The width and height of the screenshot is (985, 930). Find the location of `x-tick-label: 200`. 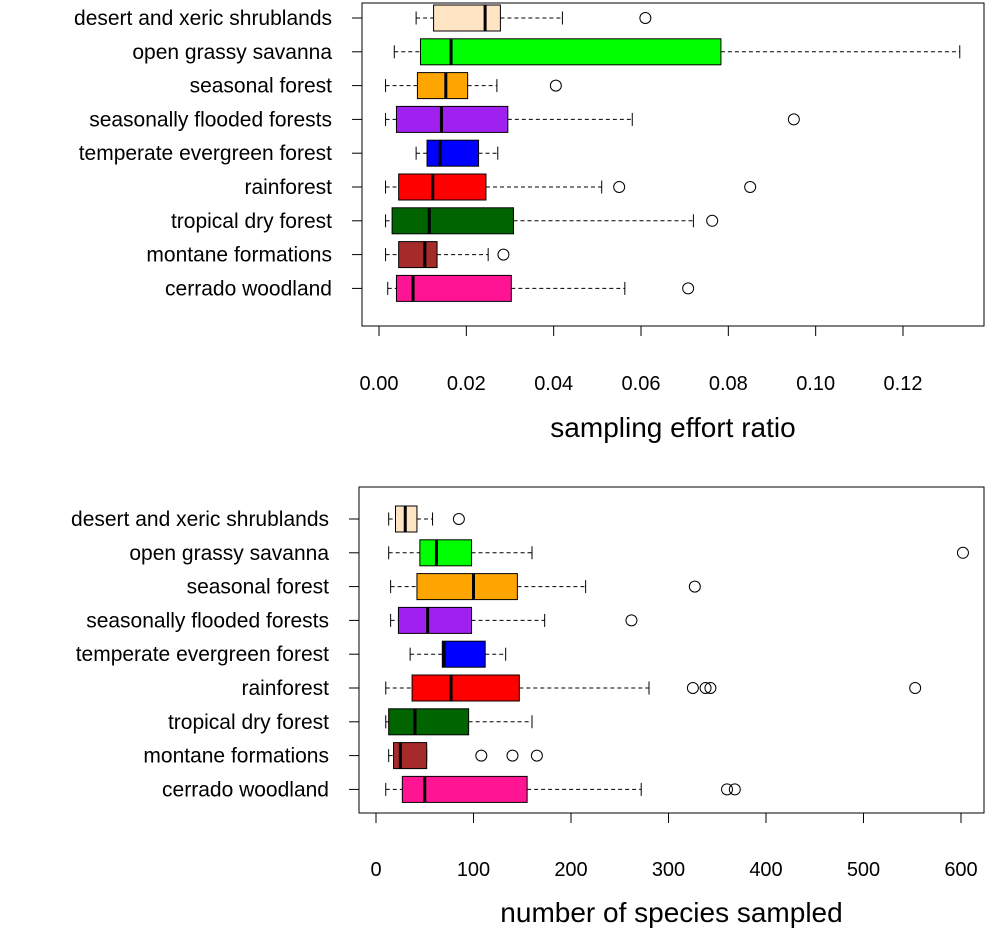

x-tick-label: 200 is located at coordinates (570, 870).